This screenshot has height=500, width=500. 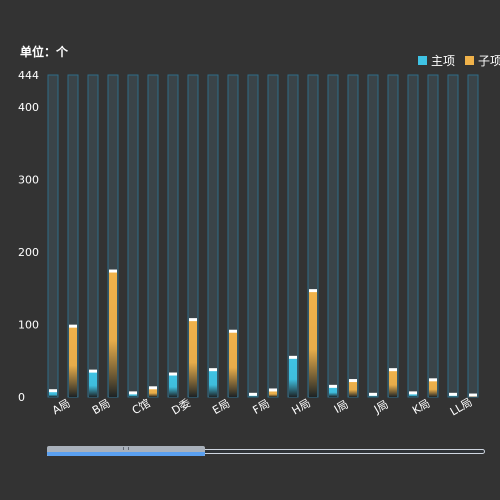 What do you see at coordinates (44, 52) in the screenshot?
I see `unit-label: 单位：个` at bounding box center [44, 52].